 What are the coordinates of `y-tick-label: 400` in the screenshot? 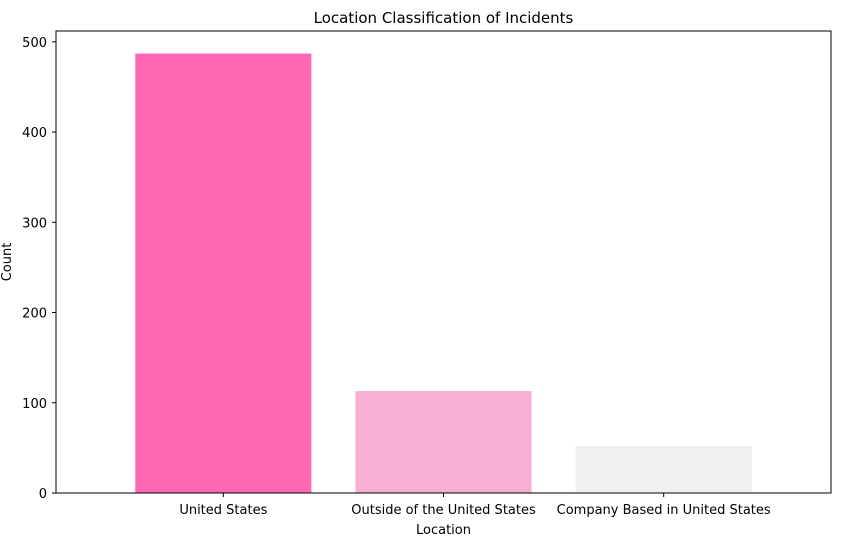 It's located at (34, 133).